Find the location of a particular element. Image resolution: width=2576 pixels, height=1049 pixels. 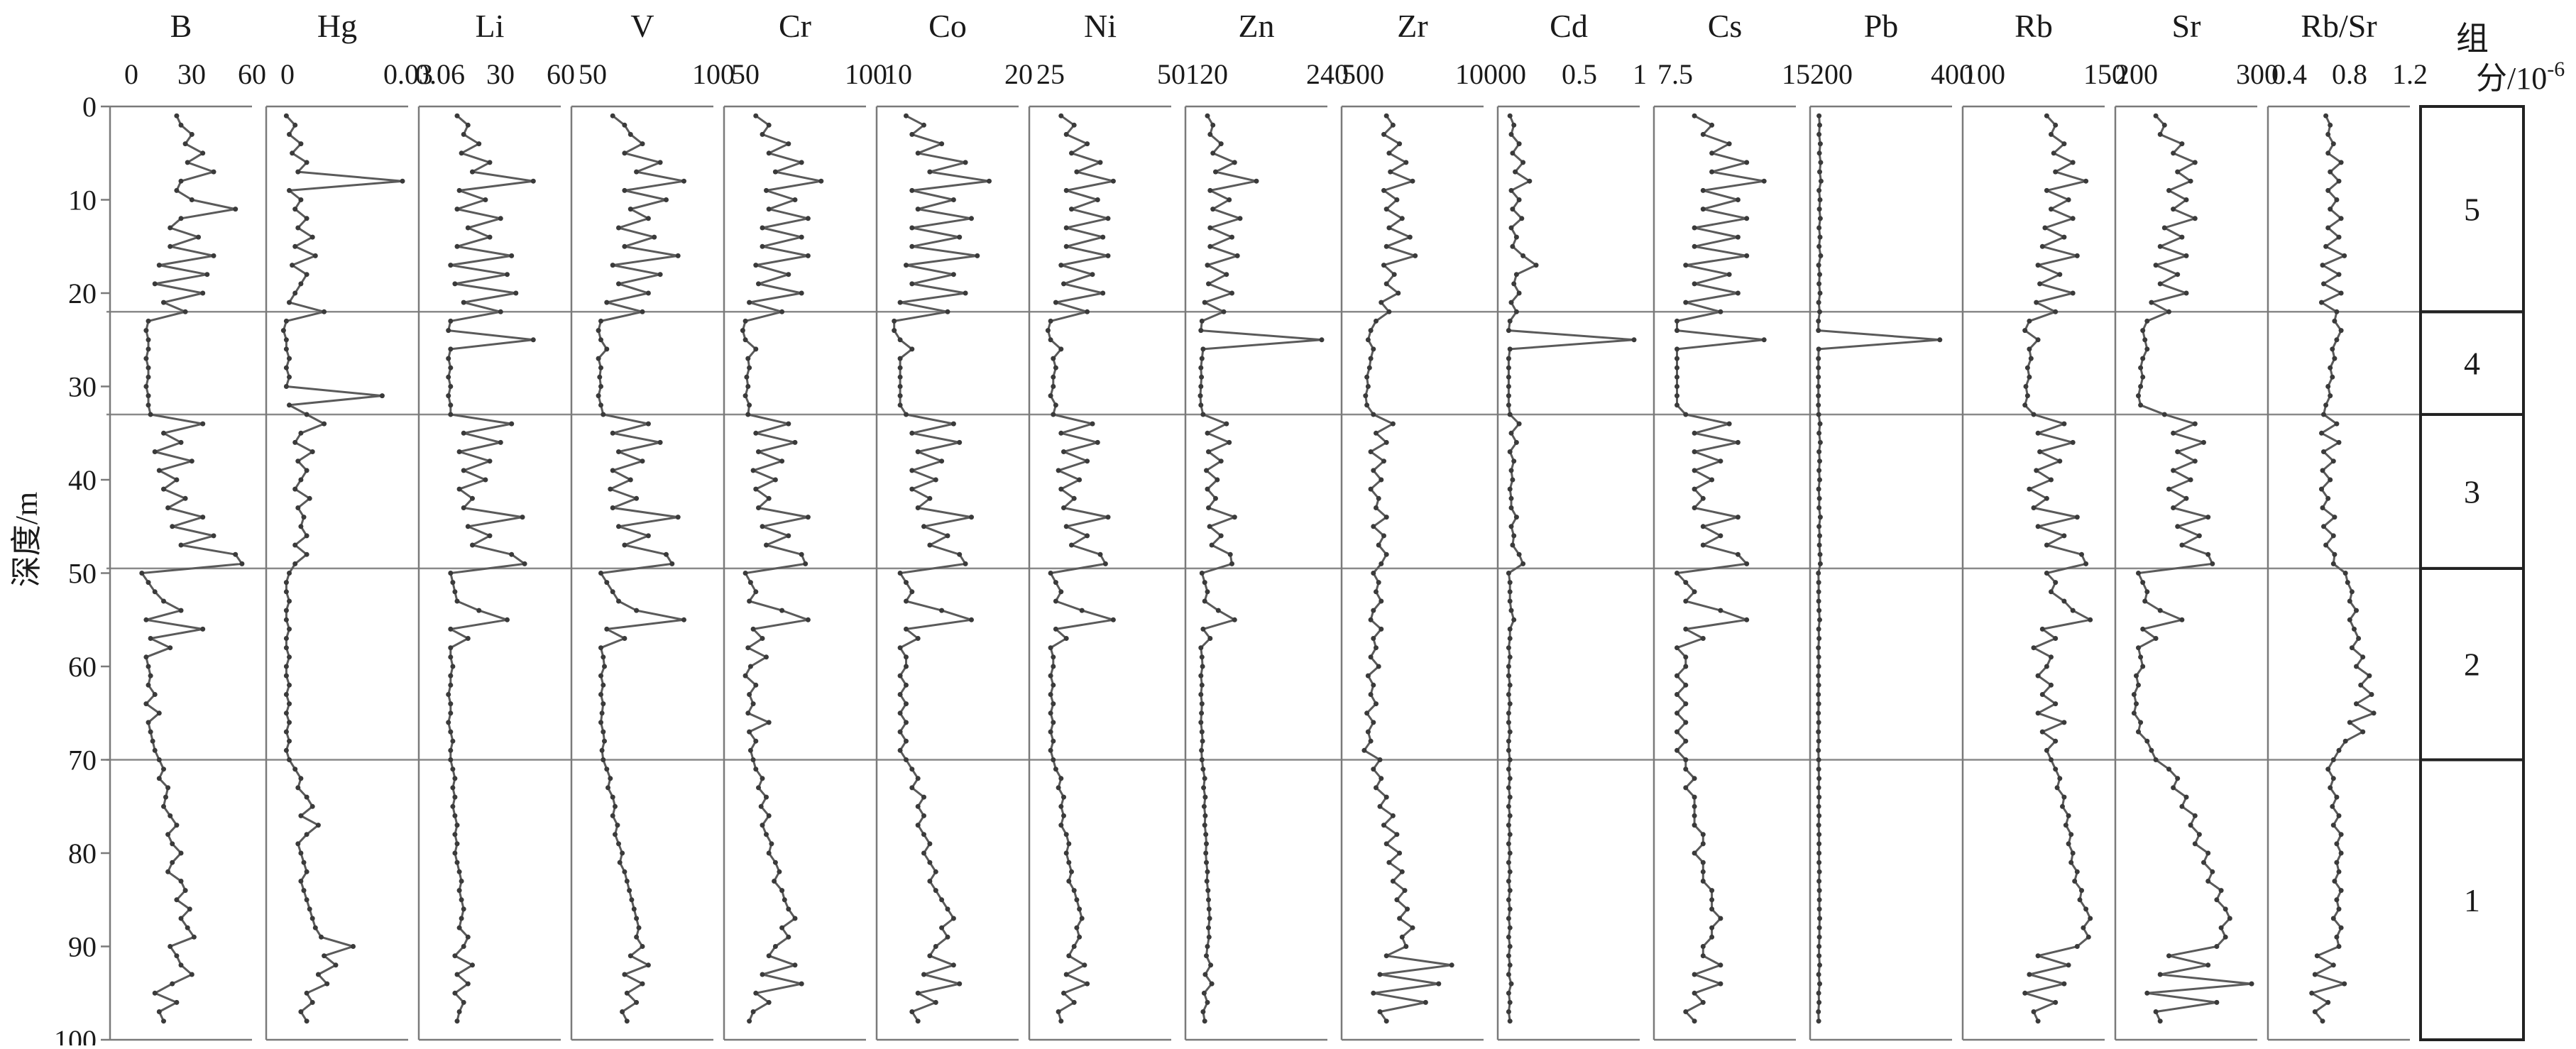

element-title-rb-sr: Rb/Sr is located at coordinates (2339, 26).